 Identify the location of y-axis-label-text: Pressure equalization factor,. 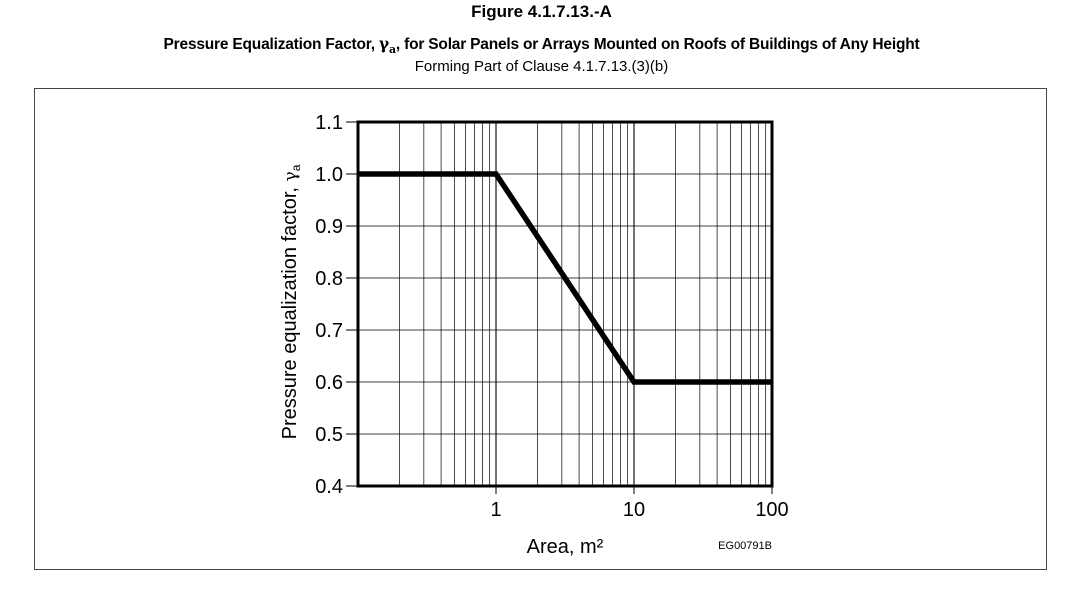
(290, 310).